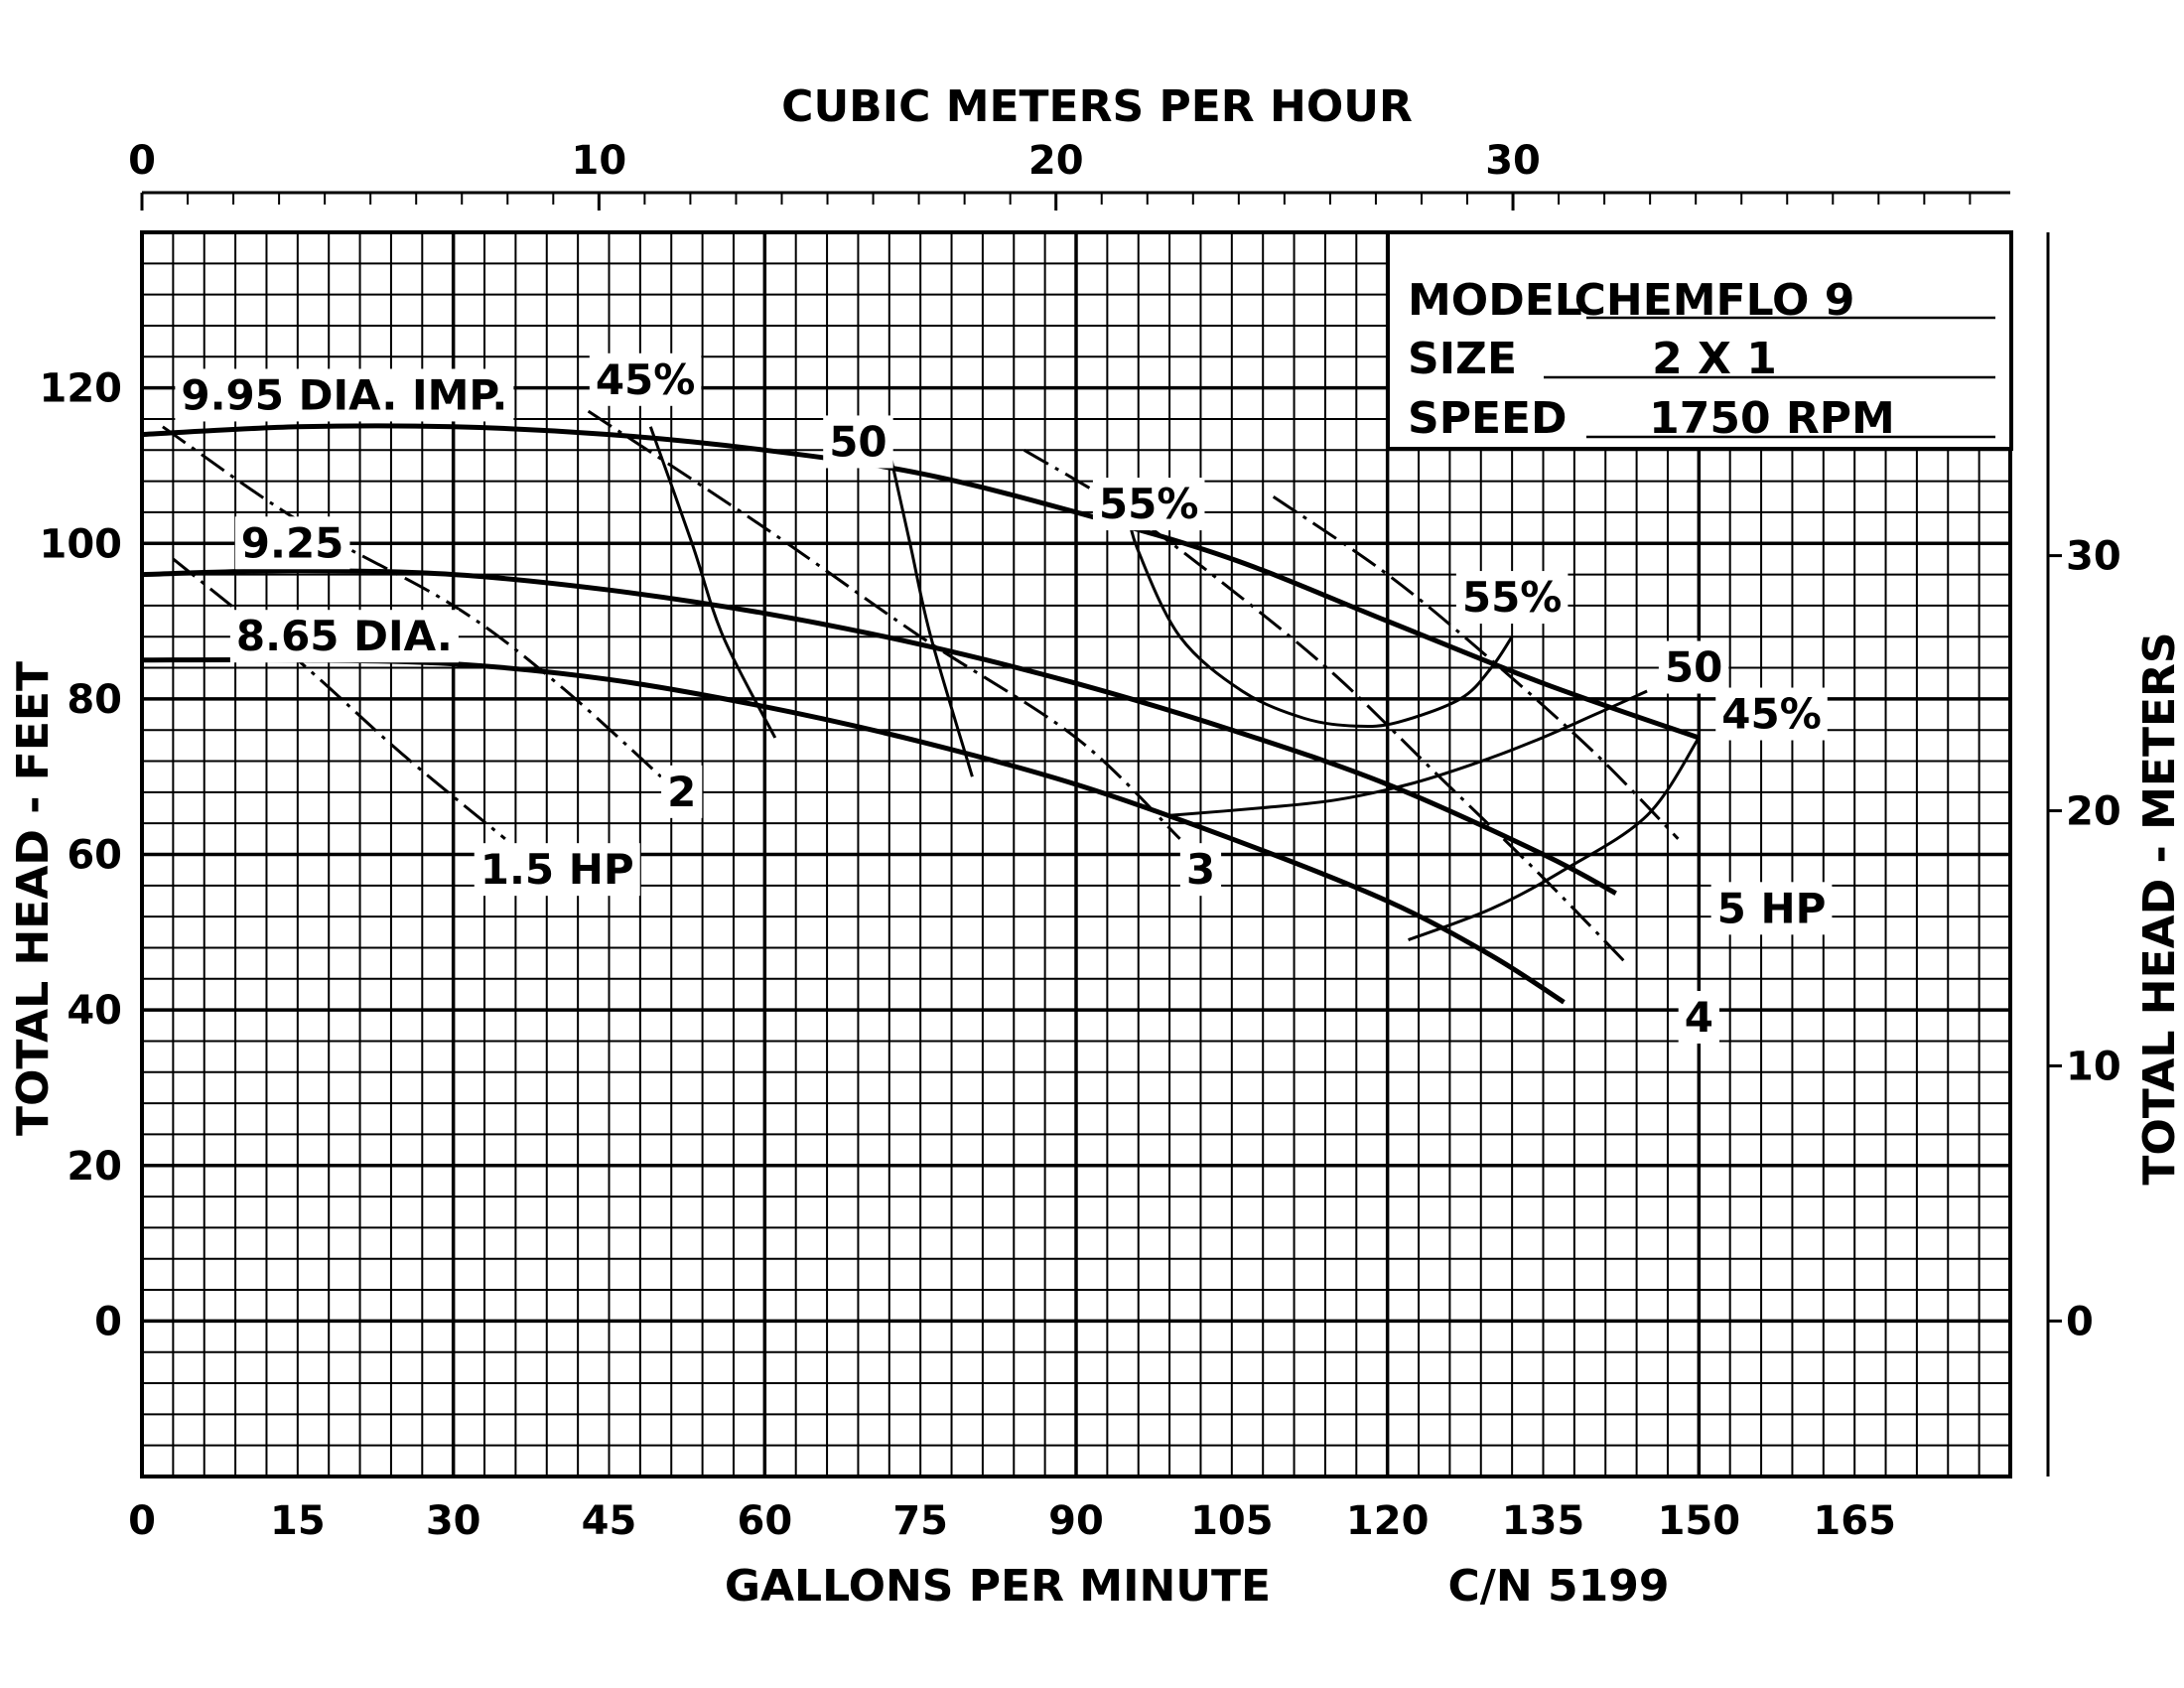 This screenshot has width=2184, height=1688. I want to click on curve-label-text: 4, so click(1699, 1017).